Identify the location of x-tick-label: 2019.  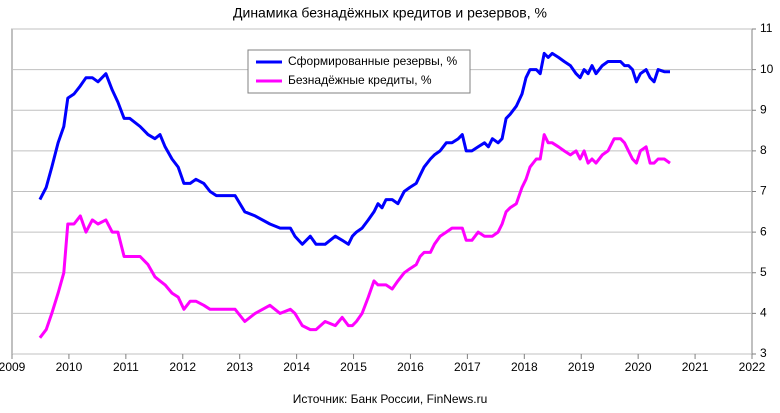
(581, 367).